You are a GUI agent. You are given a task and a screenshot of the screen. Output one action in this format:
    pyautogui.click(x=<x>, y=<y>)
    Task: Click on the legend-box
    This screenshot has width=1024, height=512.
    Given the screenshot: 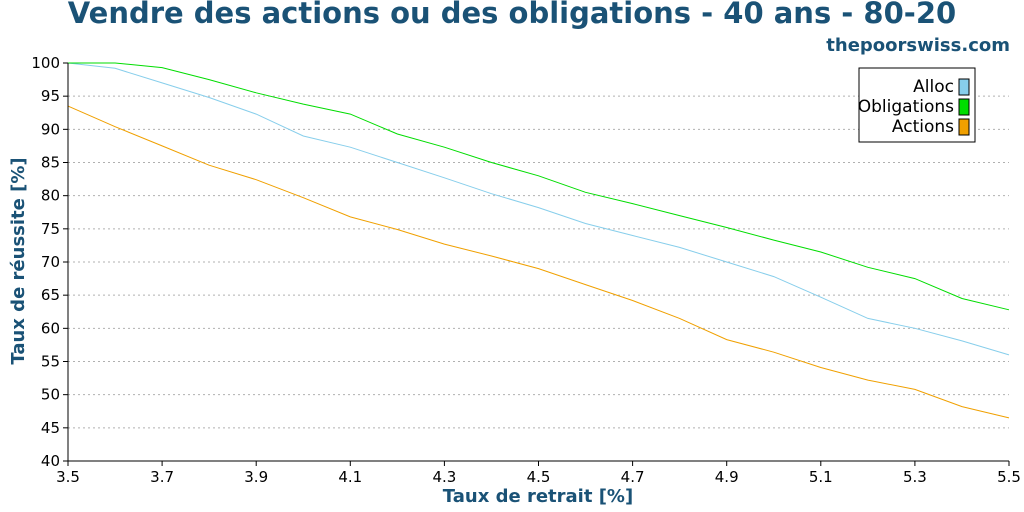 What is the action you would take?
    pyautogui.click(x=917, y=105)
    